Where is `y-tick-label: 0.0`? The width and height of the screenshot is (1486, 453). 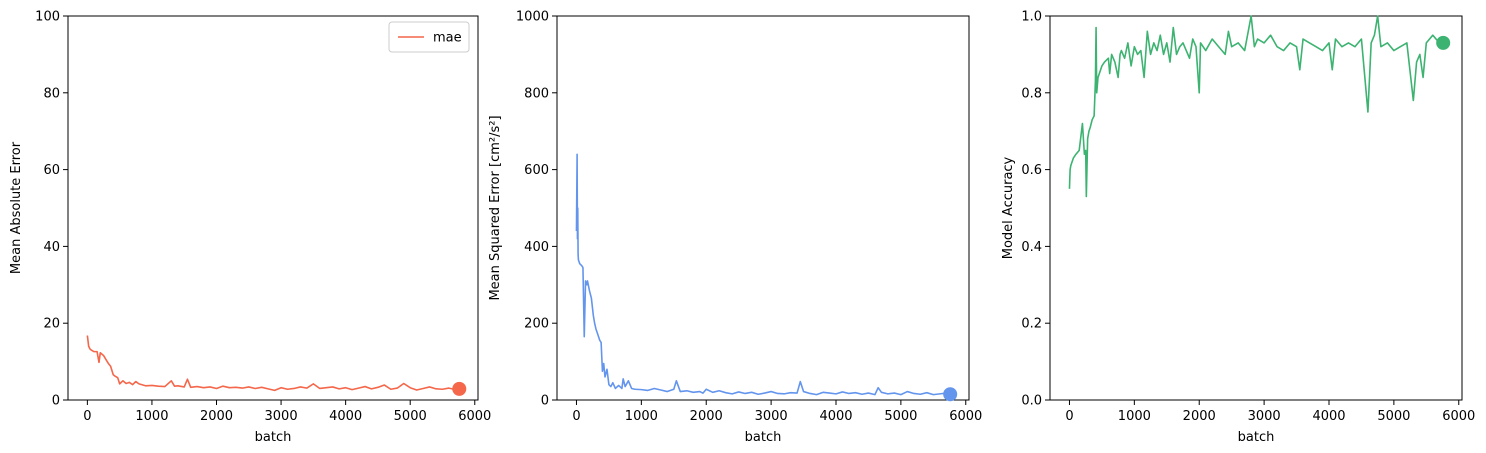 y-tick-label: 0.0 is located at coordinates (1031, 401).